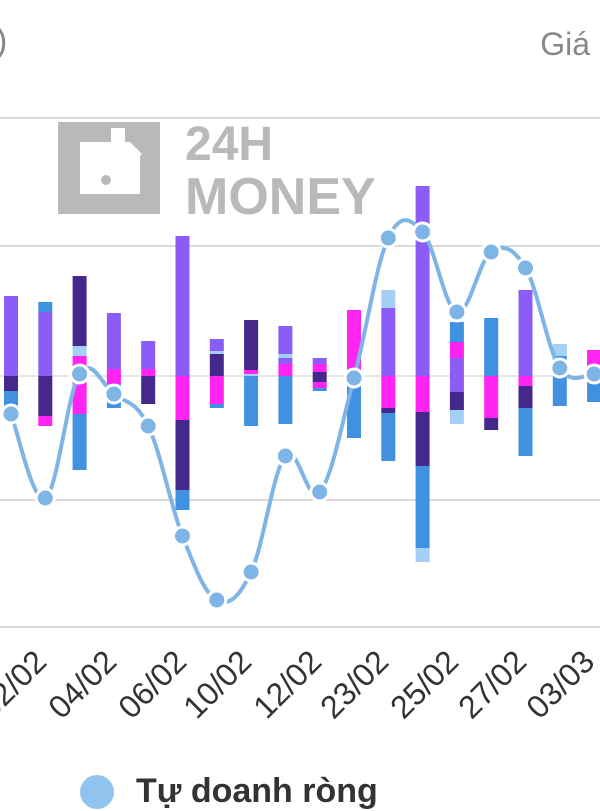 This screenshot has height=811, width=600. Describe the element at coordinates (97, 791) in the screenshot. I see `legend-marker` at that location.